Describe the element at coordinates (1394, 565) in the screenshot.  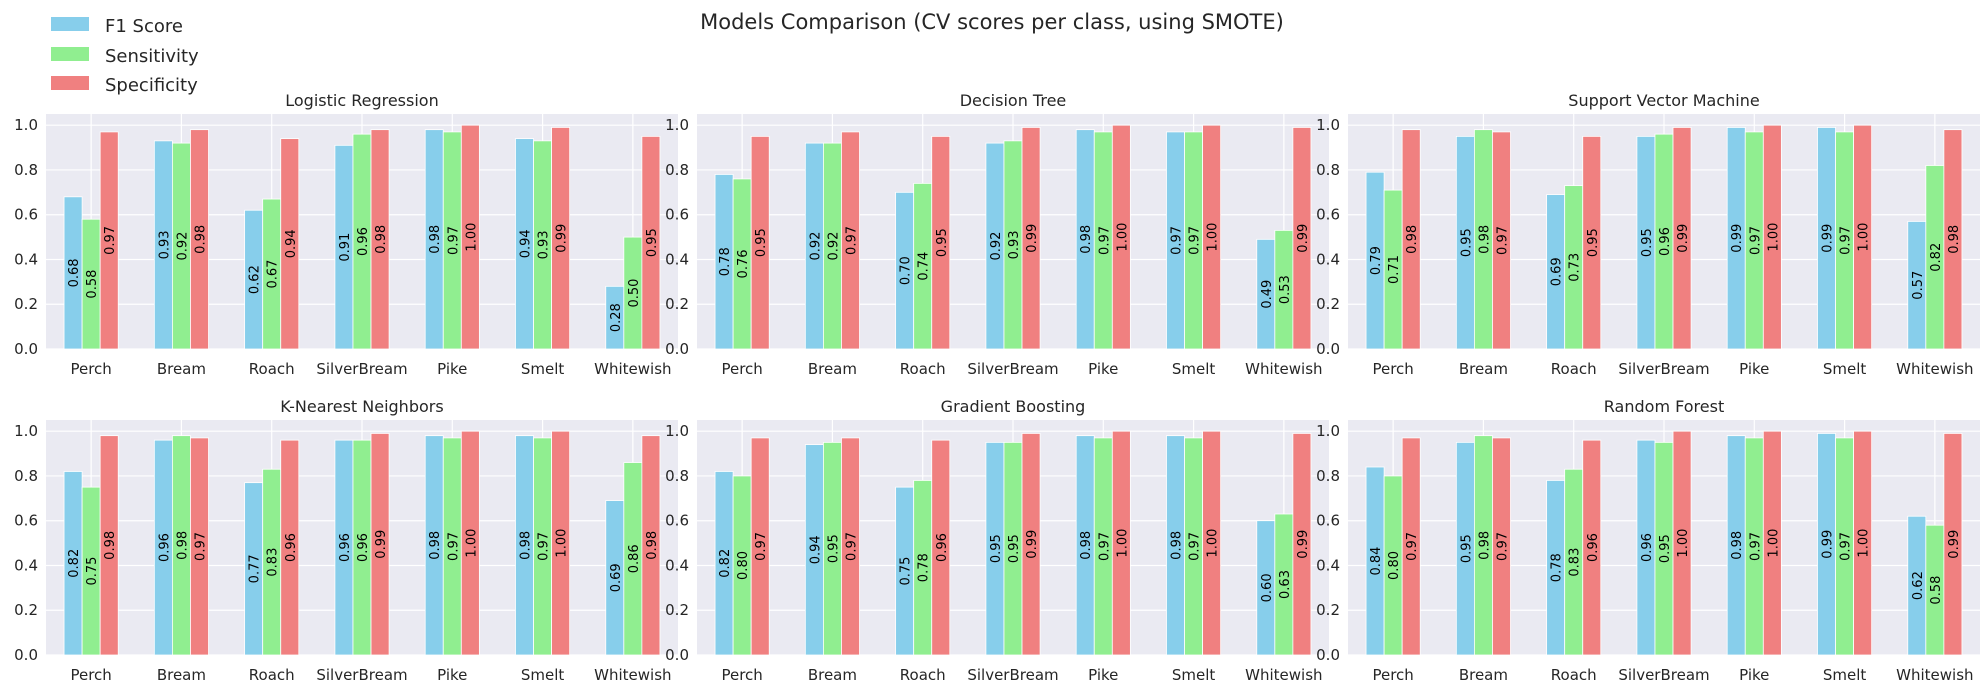
I see `data-label: 0.80` at that location.